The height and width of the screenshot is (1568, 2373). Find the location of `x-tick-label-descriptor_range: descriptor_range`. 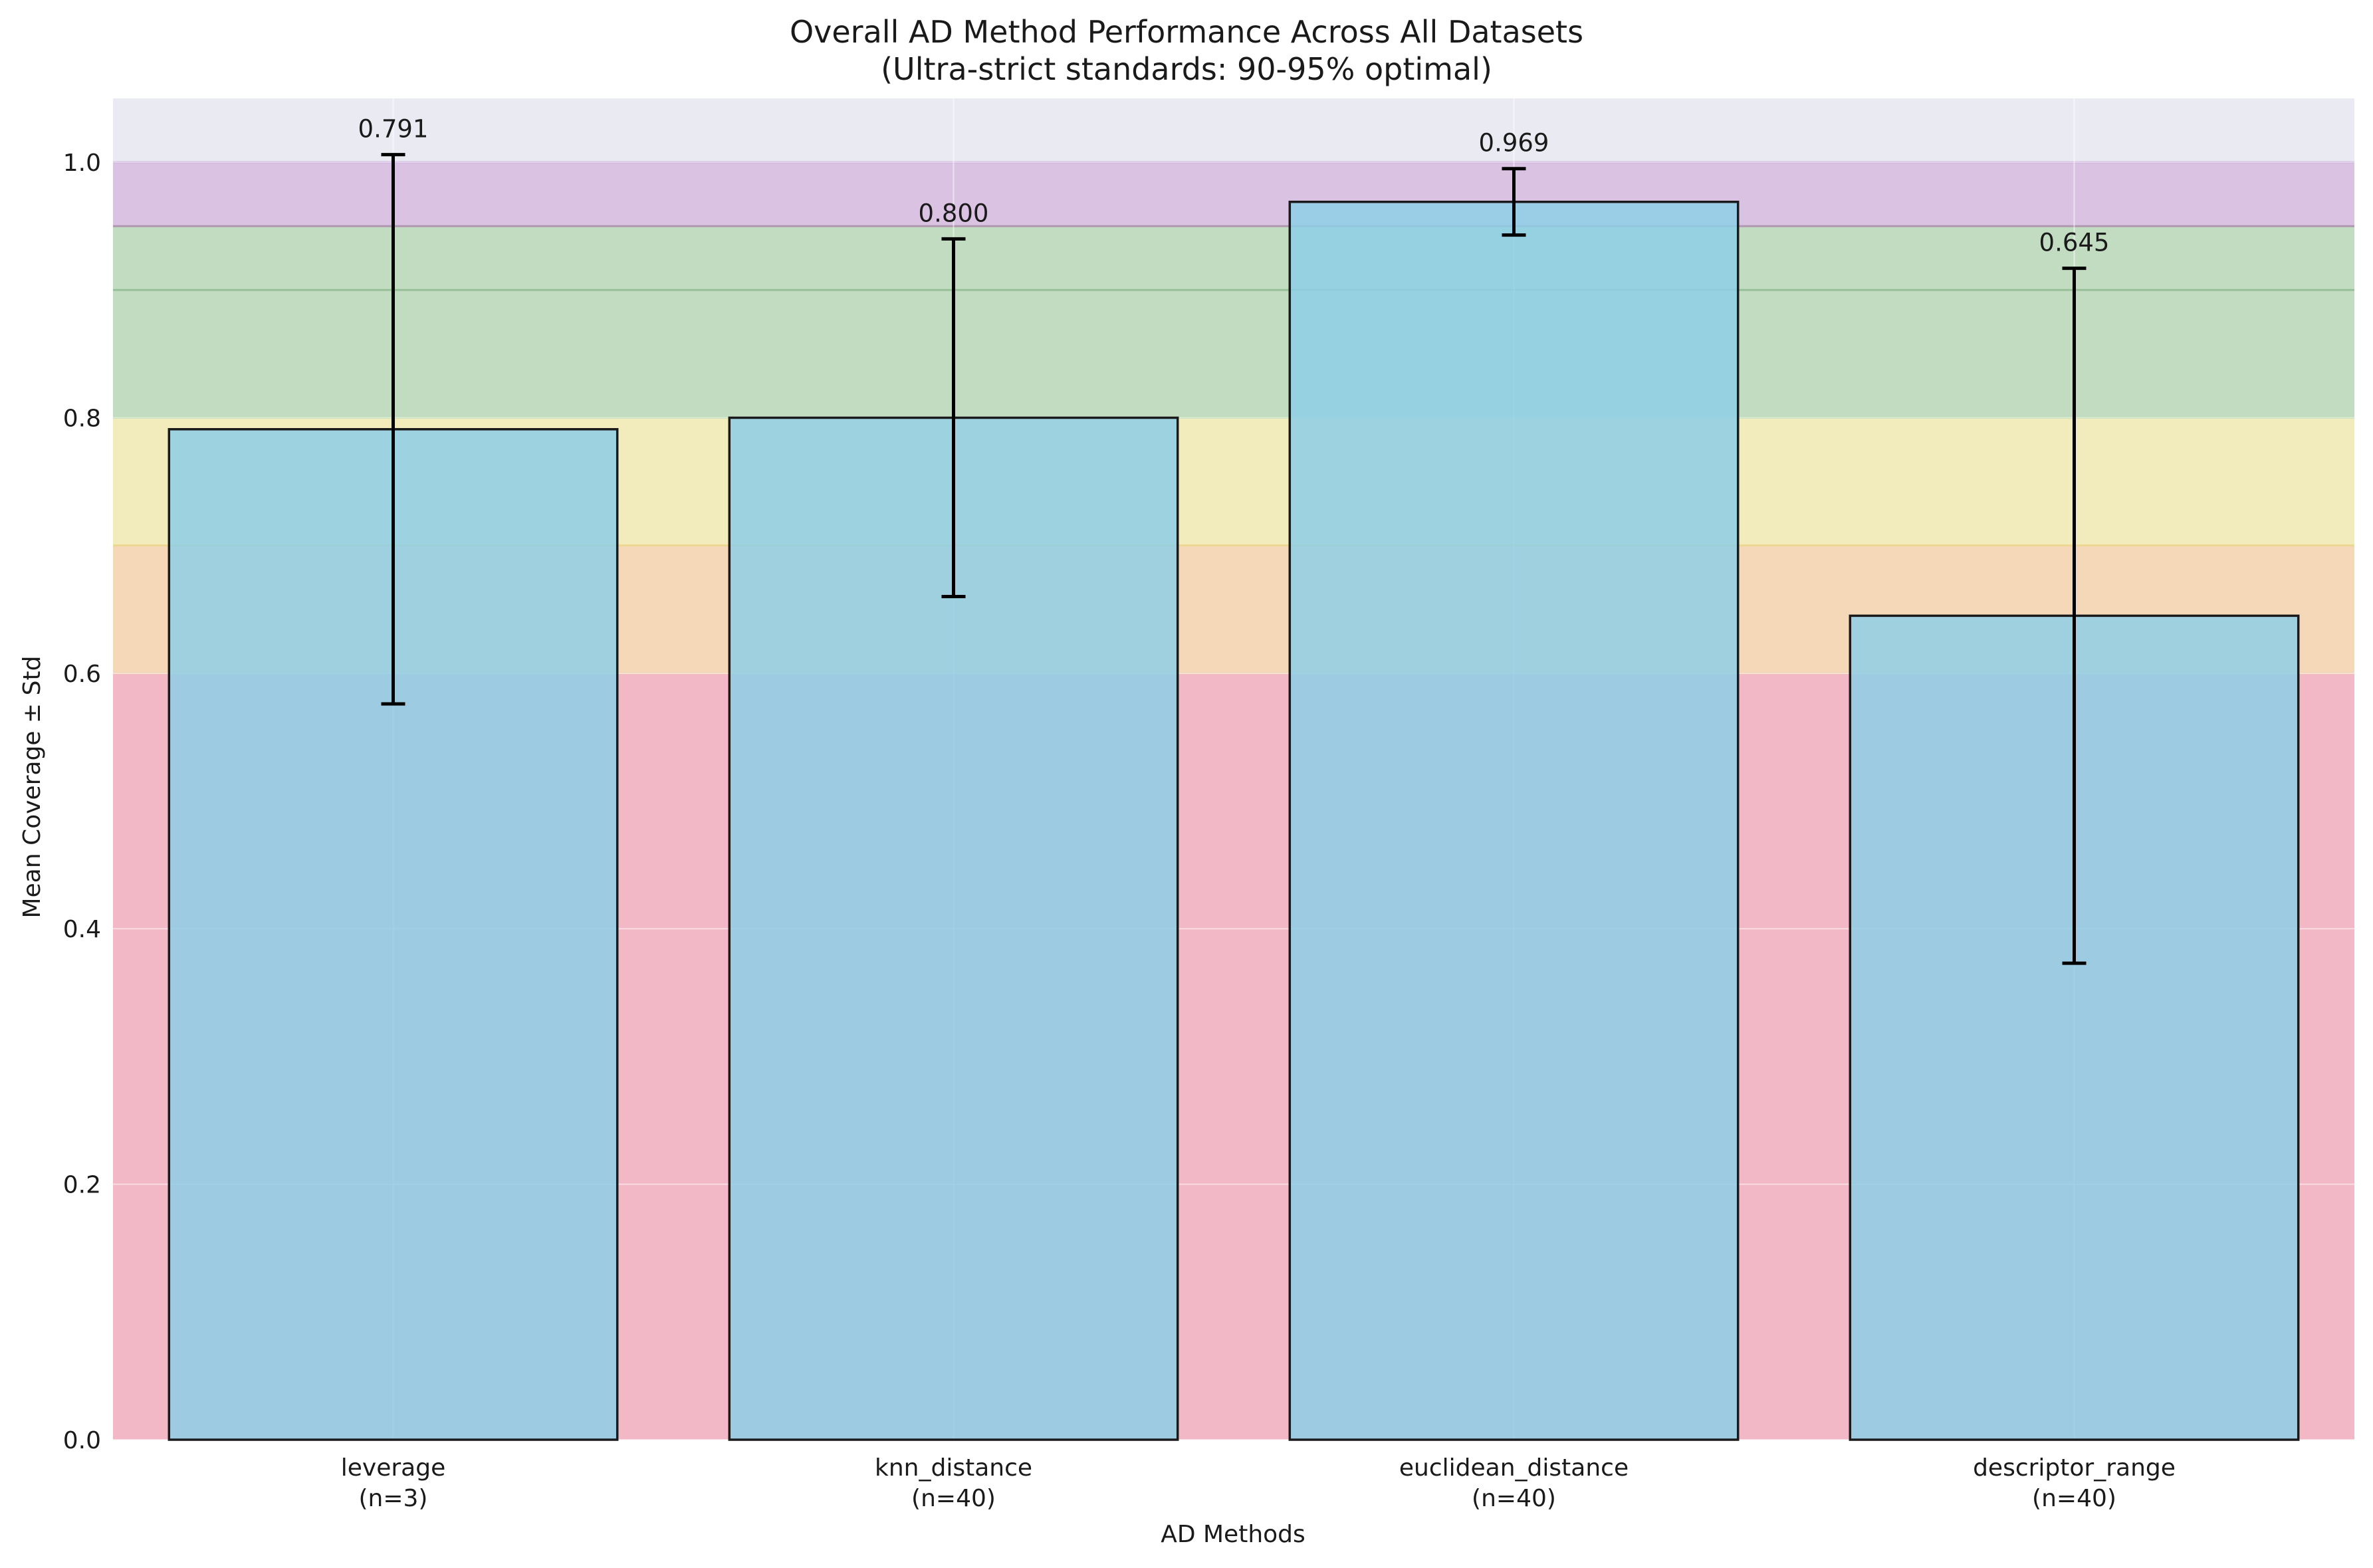

x-tick-label-descriptor_range: descriptor_range is located at coordinates (2074, 1468).